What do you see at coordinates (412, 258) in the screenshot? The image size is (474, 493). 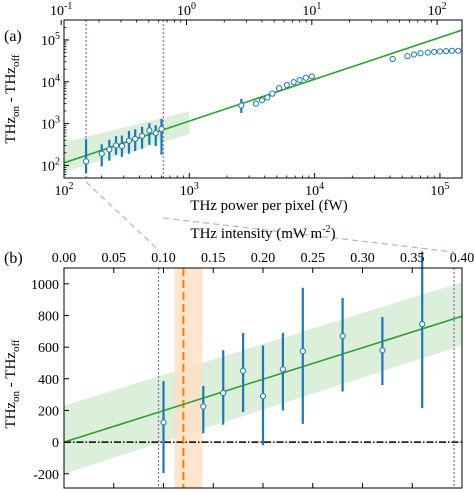 I see `panel-b-x-tick-label: 0.35` at bounding box center [412, 258].